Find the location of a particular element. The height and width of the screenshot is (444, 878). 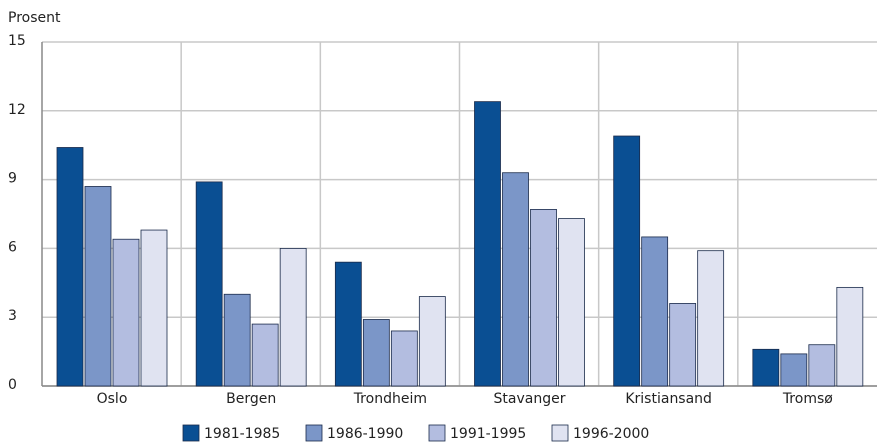

x-tick-label: Trondheim is located at coordinates (390, 399).